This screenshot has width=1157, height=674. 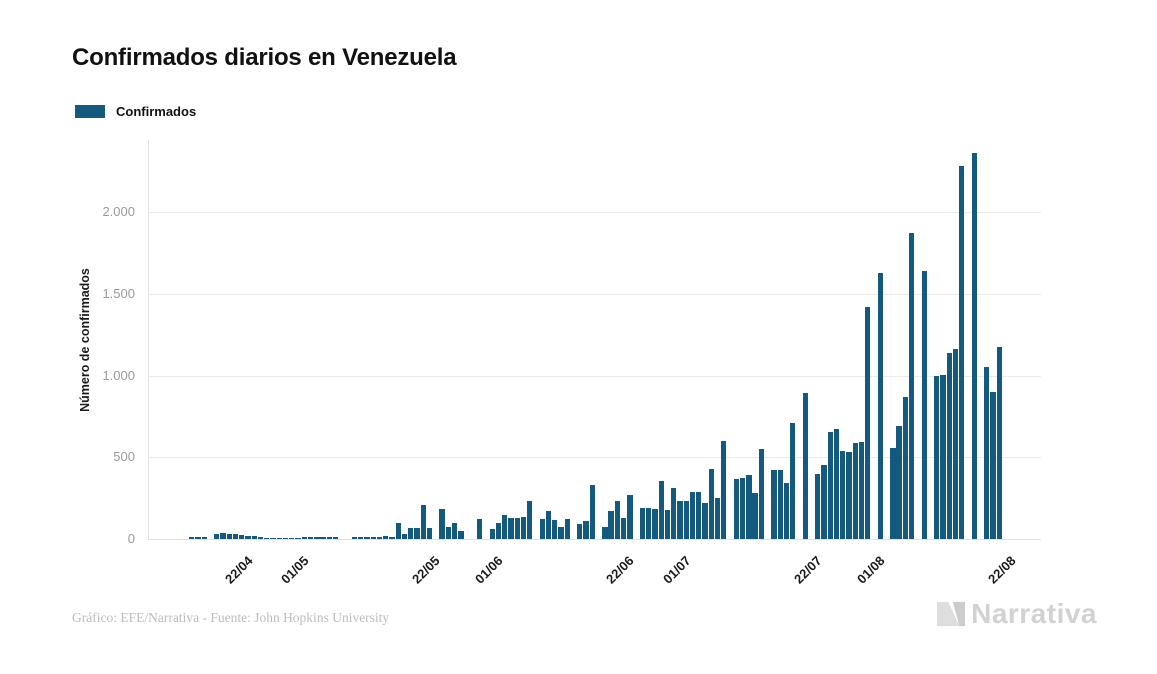 I want to click on y-axis-line, so click(x=148, y=339).